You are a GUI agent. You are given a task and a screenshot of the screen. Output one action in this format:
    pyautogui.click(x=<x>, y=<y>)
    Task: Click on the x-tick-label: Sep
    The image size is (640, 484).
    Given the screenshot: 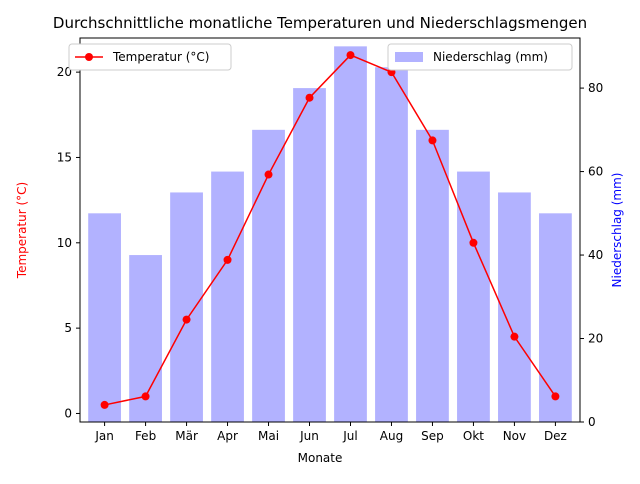 What is the action you would take?
    pyautogui.click(x=432, y=436)
    